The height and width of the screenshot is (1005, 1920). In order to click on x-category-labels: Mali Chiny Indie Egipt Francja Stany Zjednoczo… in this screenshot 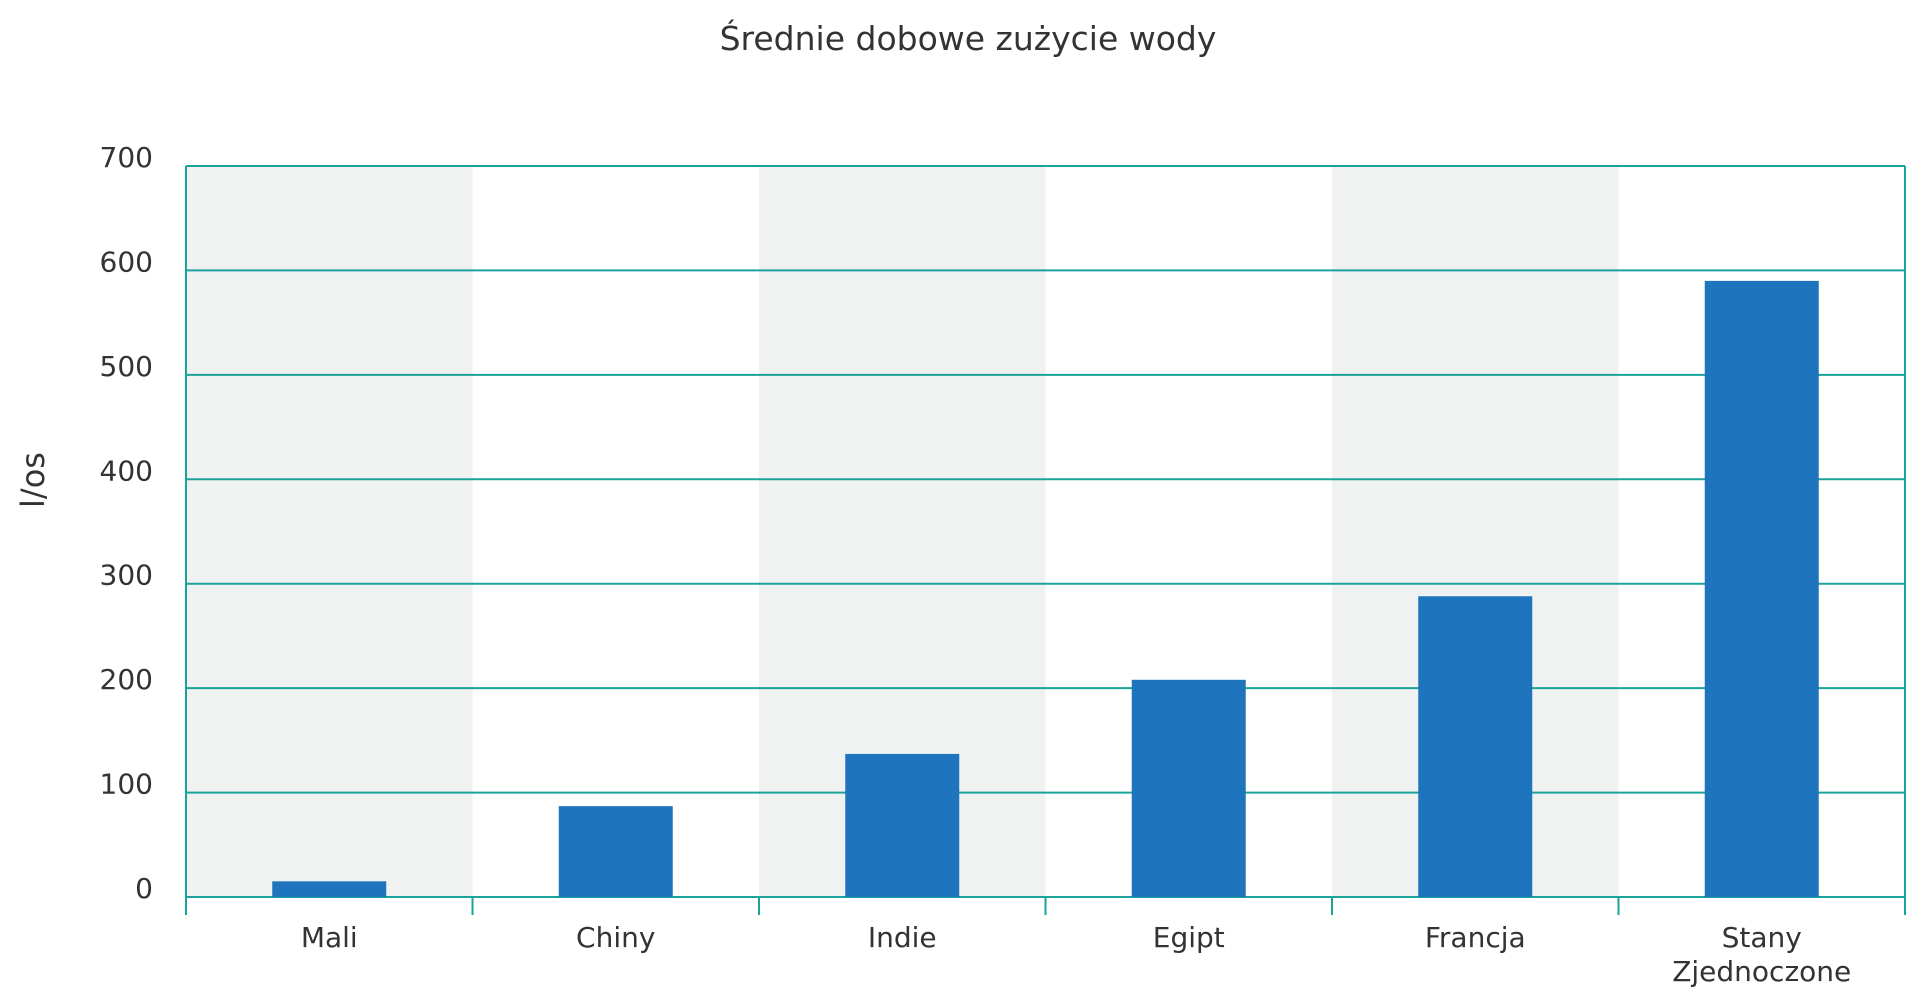, I will do `click(1076, 954)`.